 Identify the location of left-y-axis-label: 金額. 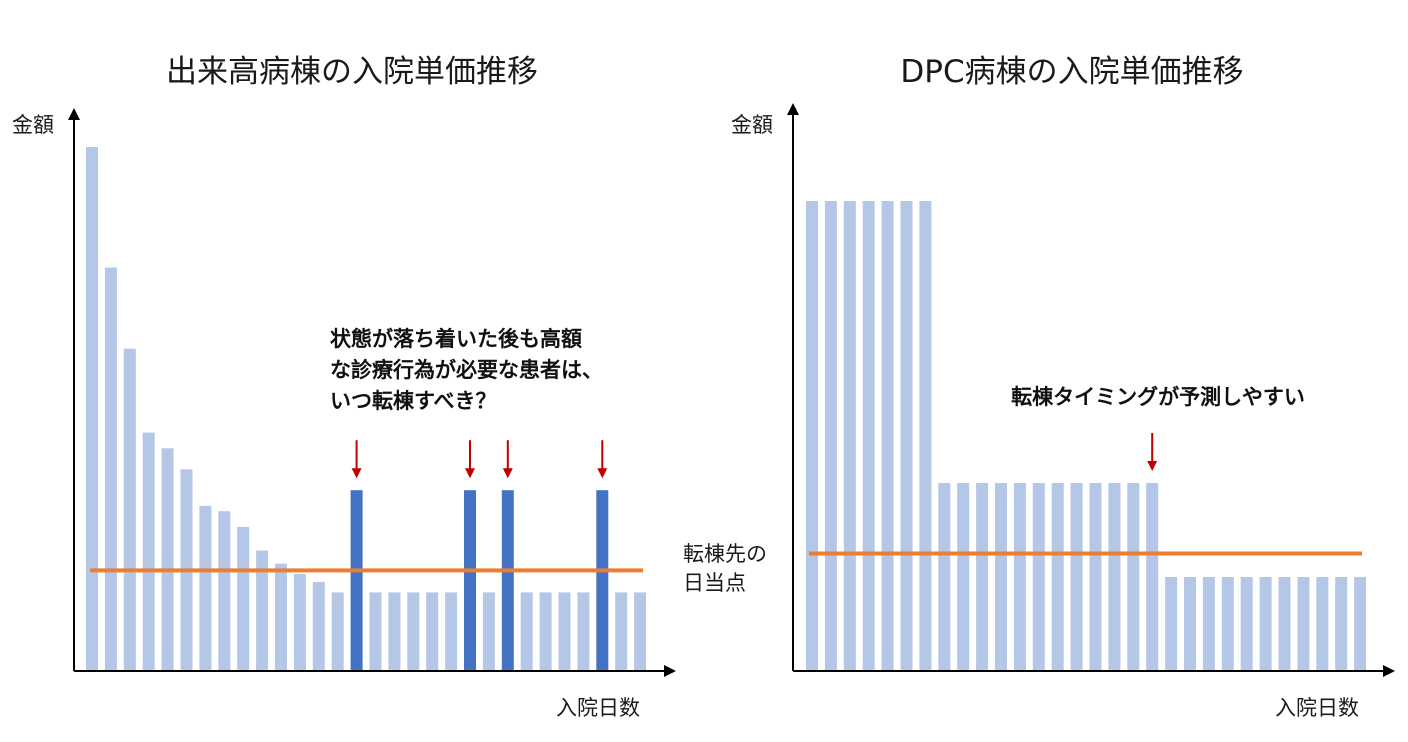
(33, 125).